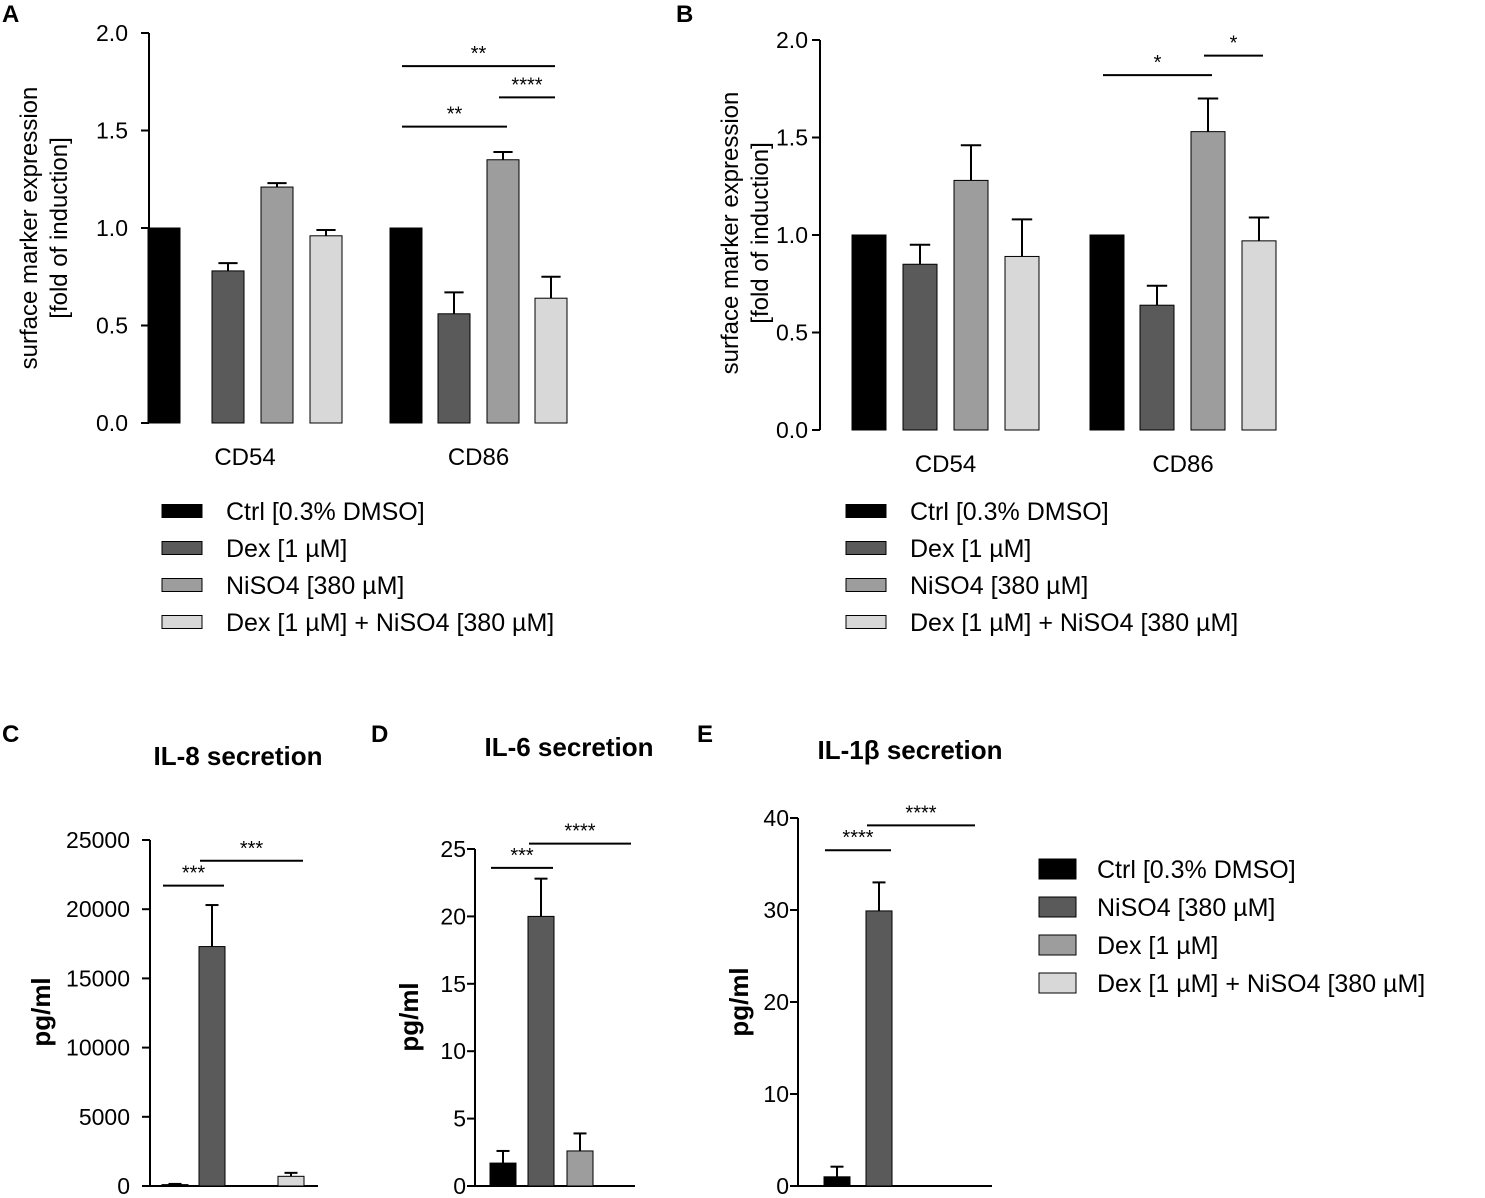 The width and height of the screenshot is (1485, 1198). Describe the element at coordinates (104, 1117) in the screenshot. I see `y-tick-label: 5000` at that location.